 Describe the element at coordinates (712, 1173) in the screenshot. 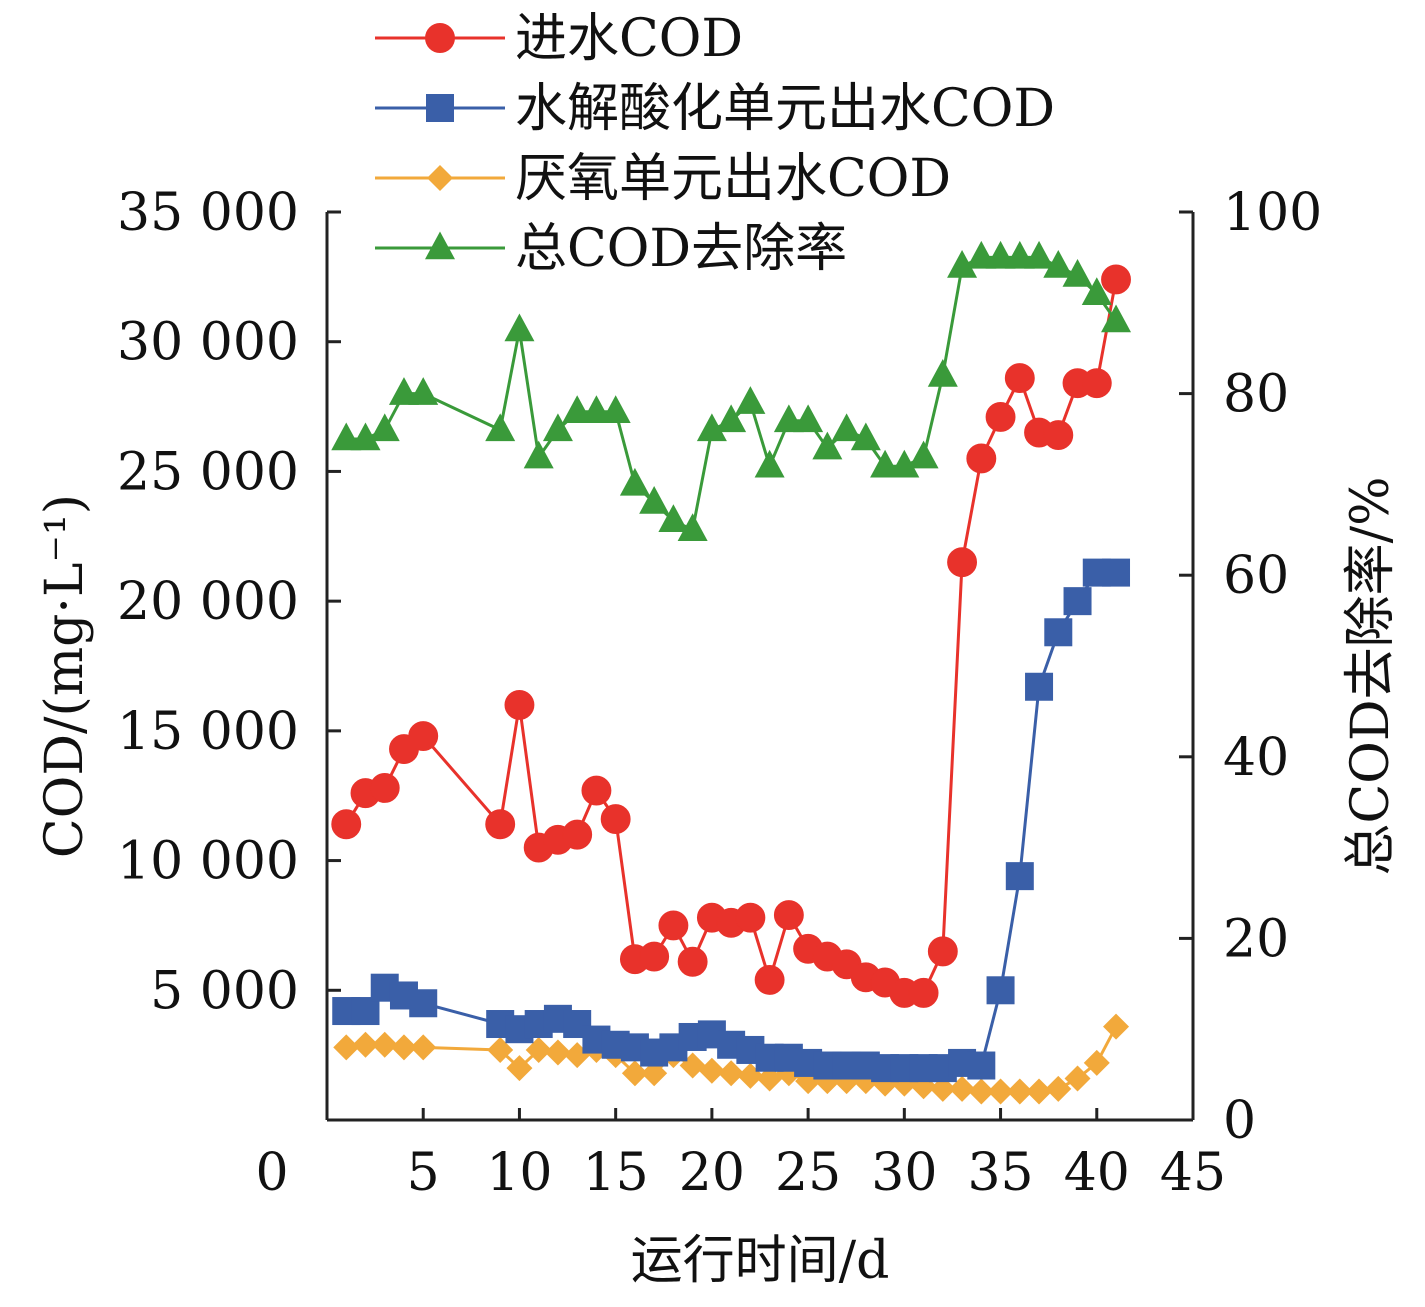

I see `x-tick-label: 20` at that location.